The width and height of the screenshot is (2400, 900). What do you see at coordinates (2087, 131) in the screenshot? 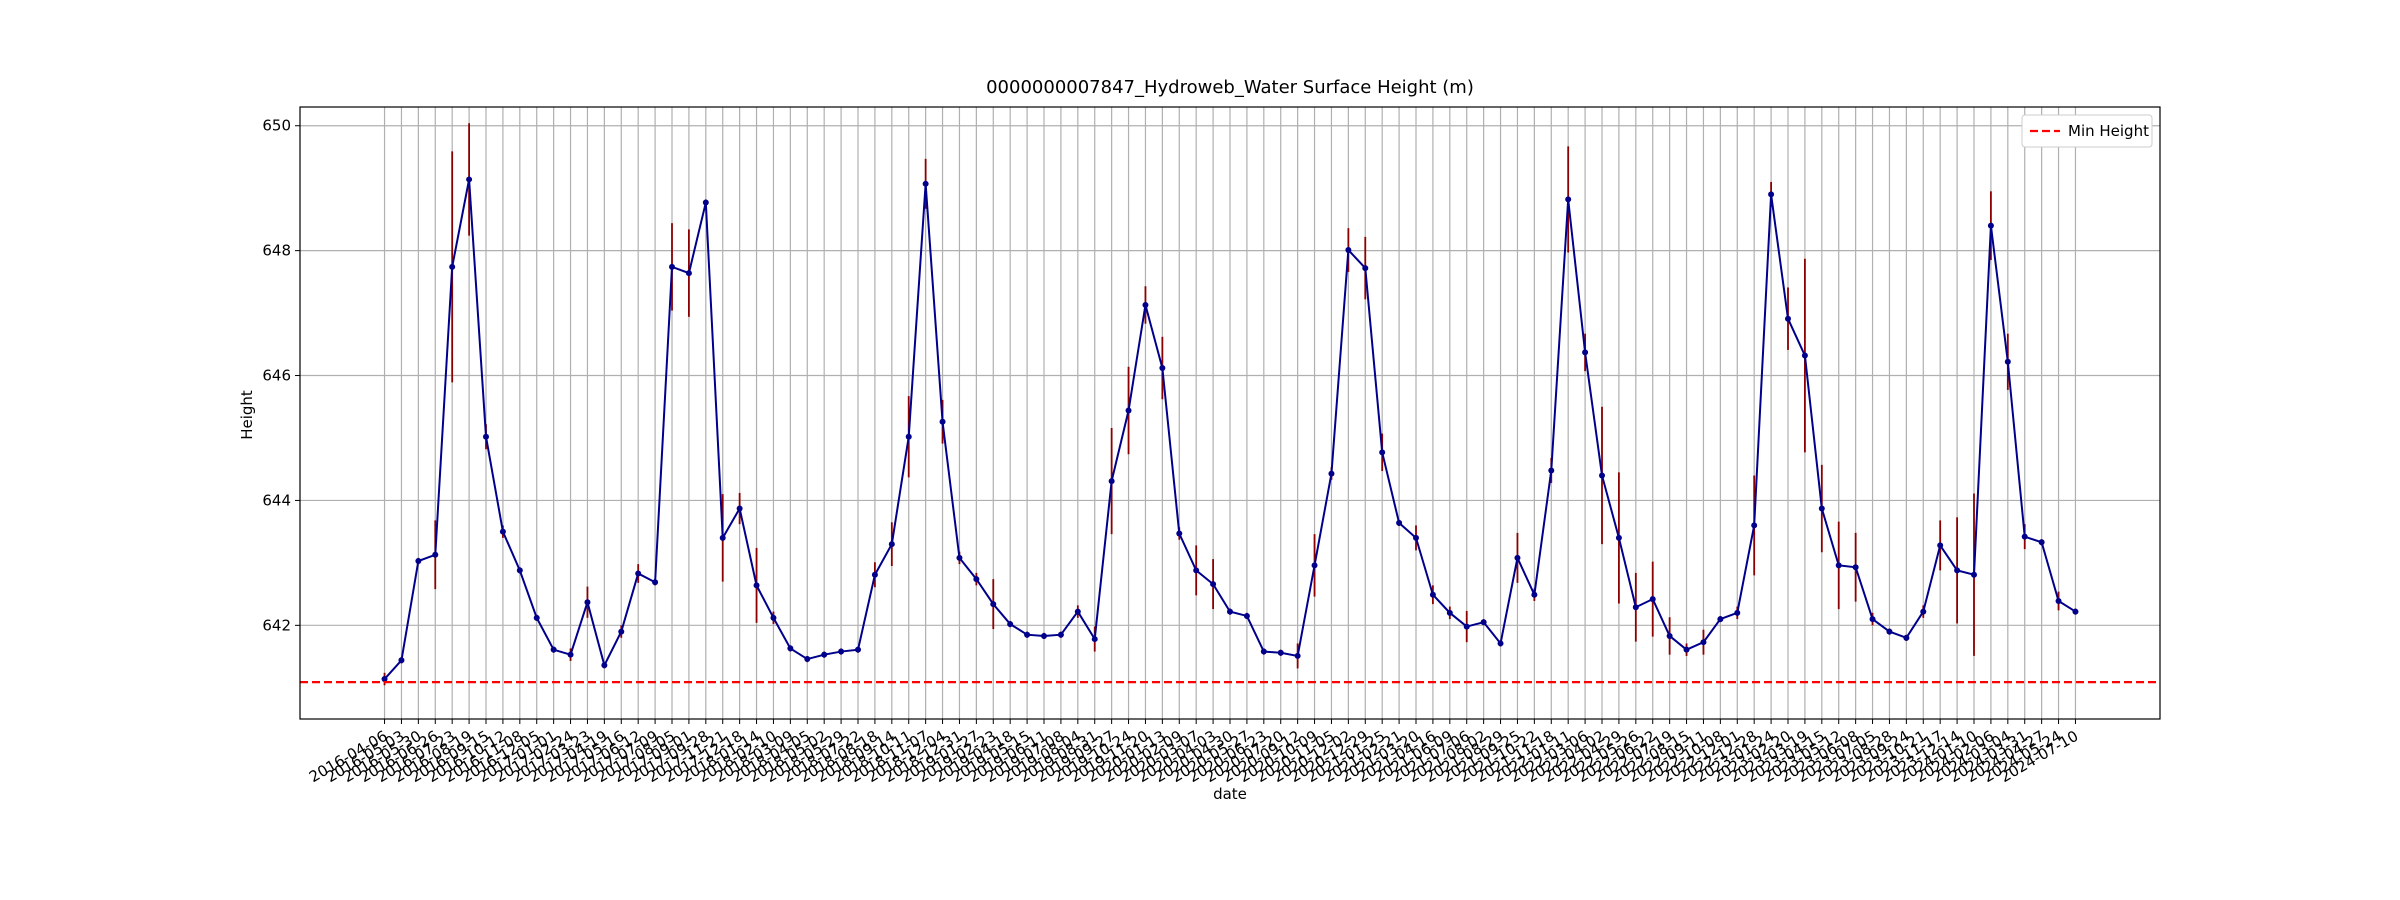
I see `legend-box` at bounding box center [2087, 131].